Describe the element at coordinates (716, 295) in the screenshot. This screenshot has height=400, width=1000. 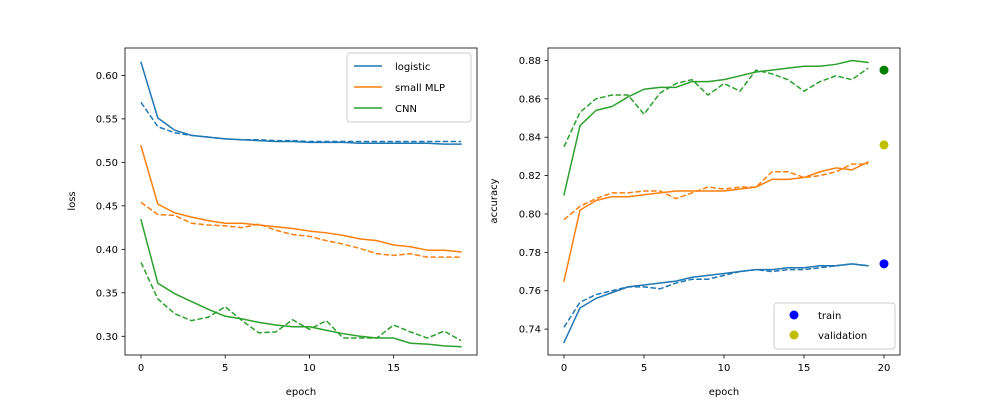
I see `accuracy-series--1f77b4-dashed-line` at that location.